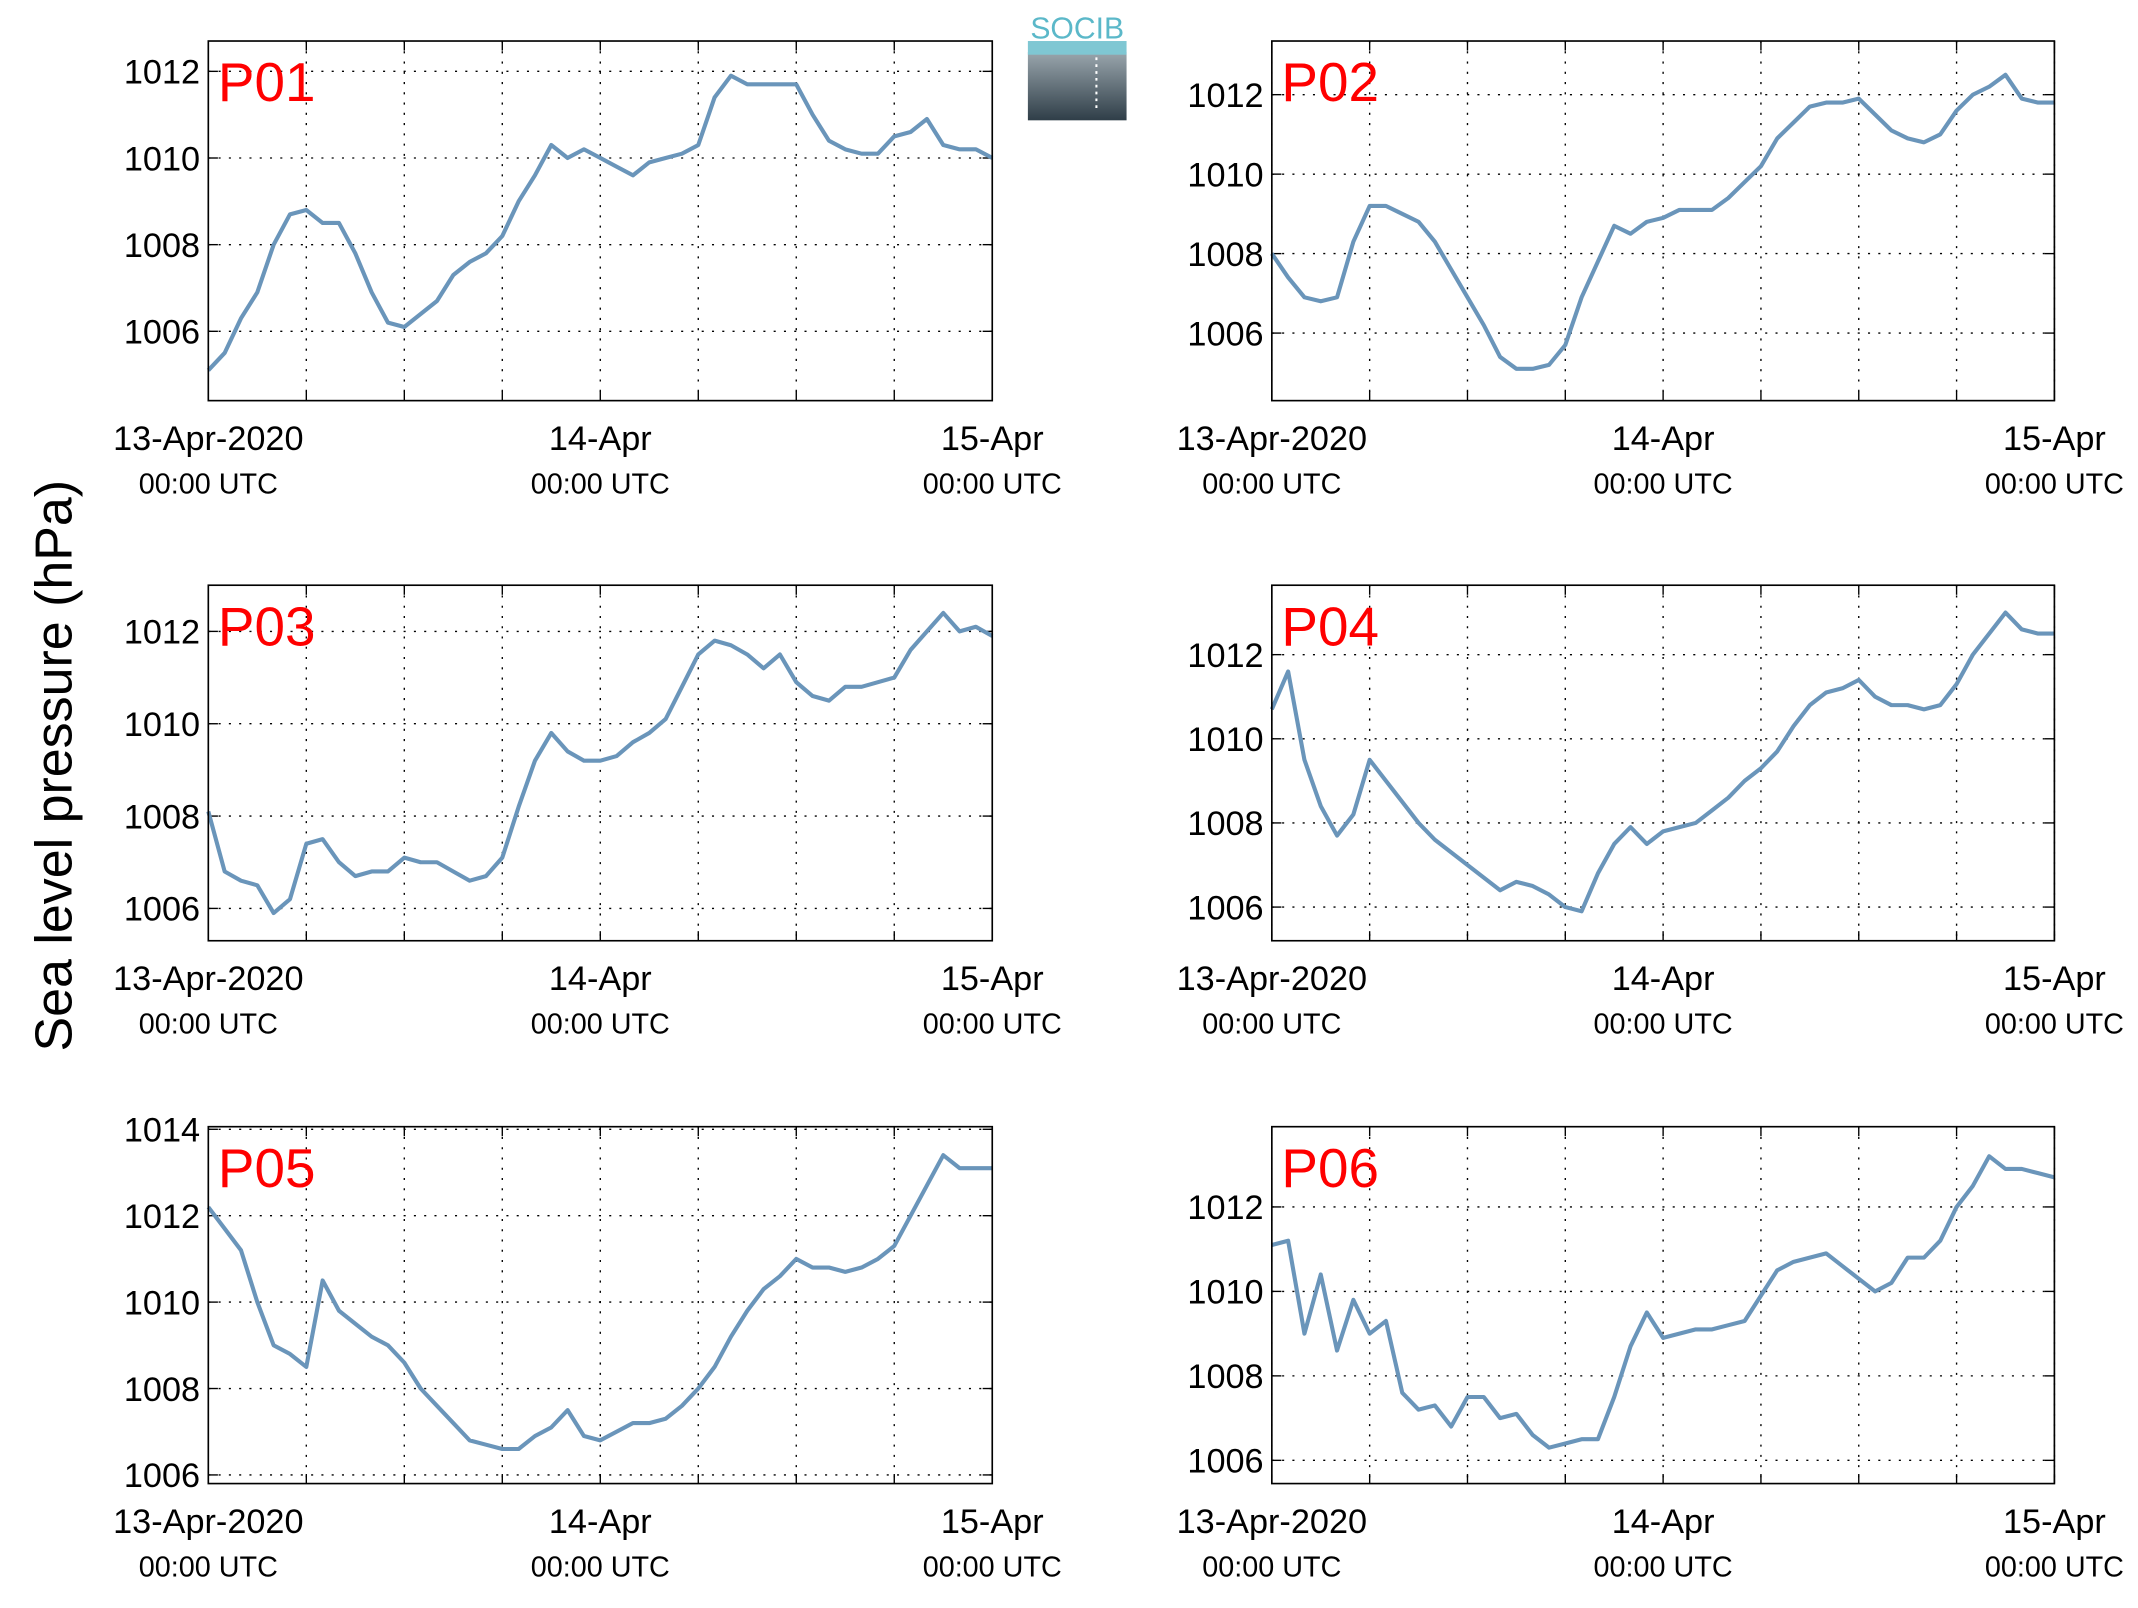  What do you see at coordinates (1077, 48) in the screenshot?
I see `logo-wave` at bounding box center [1077, 48].